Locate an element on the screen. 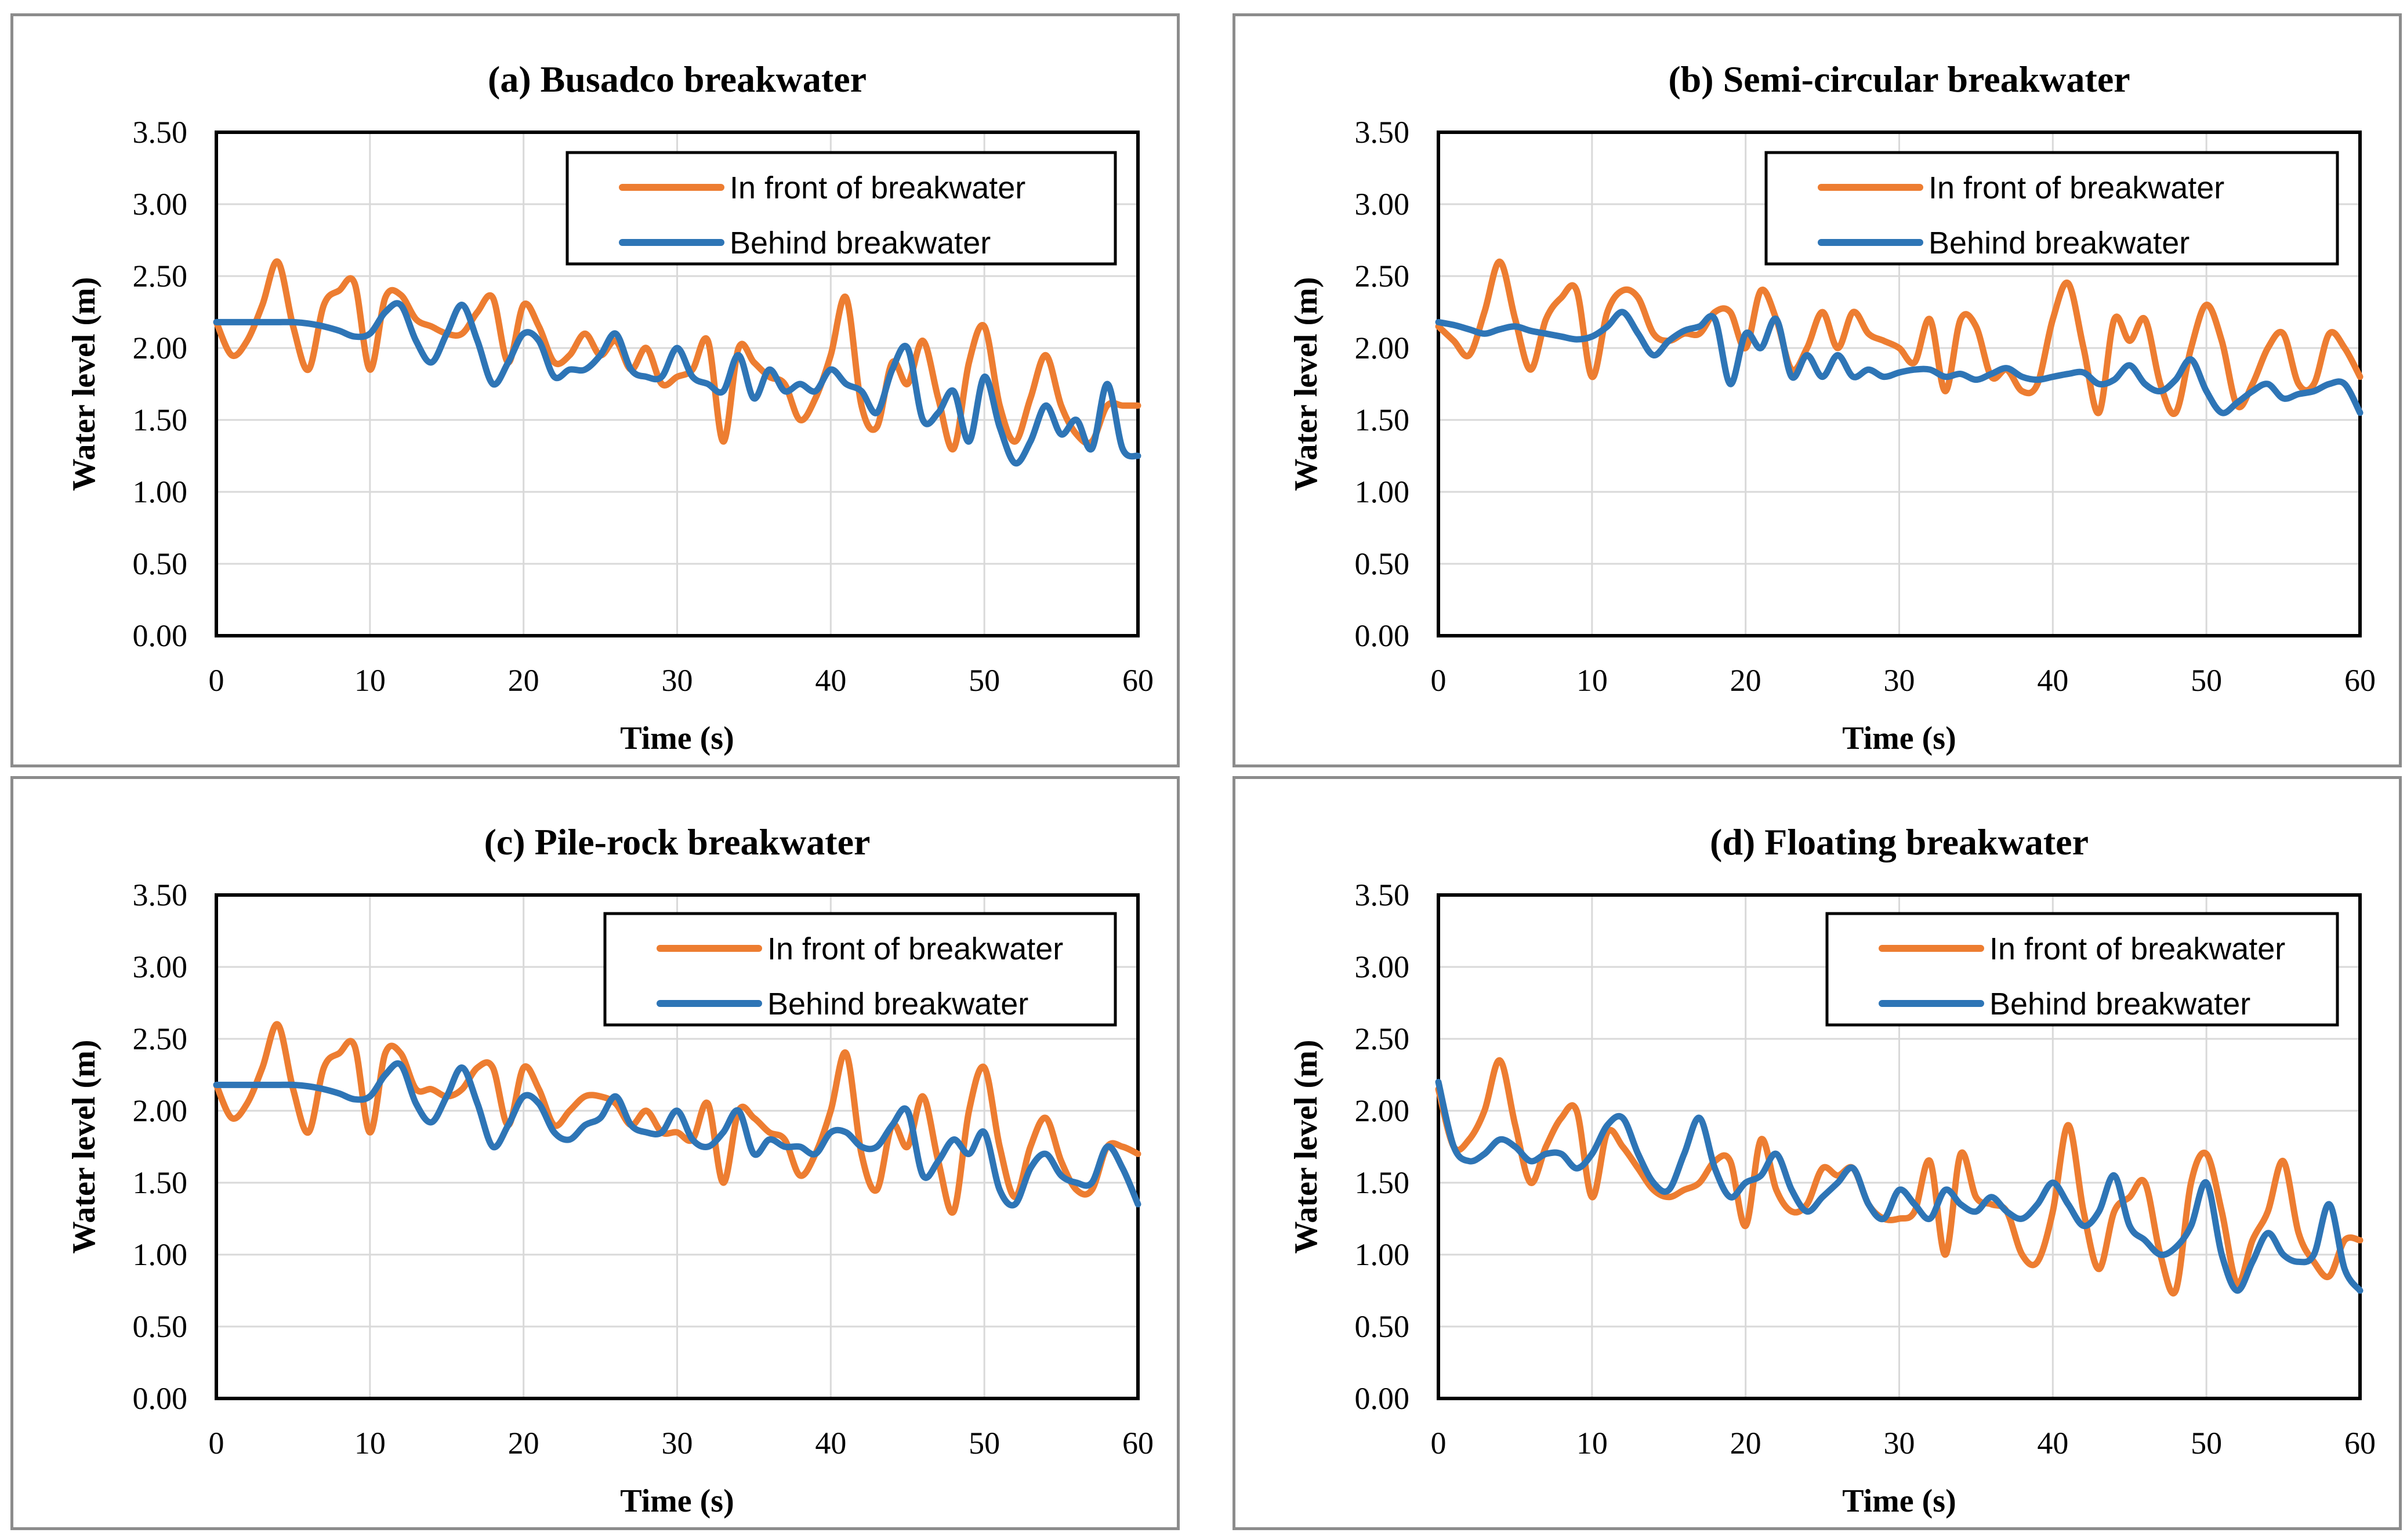  chart-title: (b) Semi-circular breakwater is located at coordinates (1899, 79).